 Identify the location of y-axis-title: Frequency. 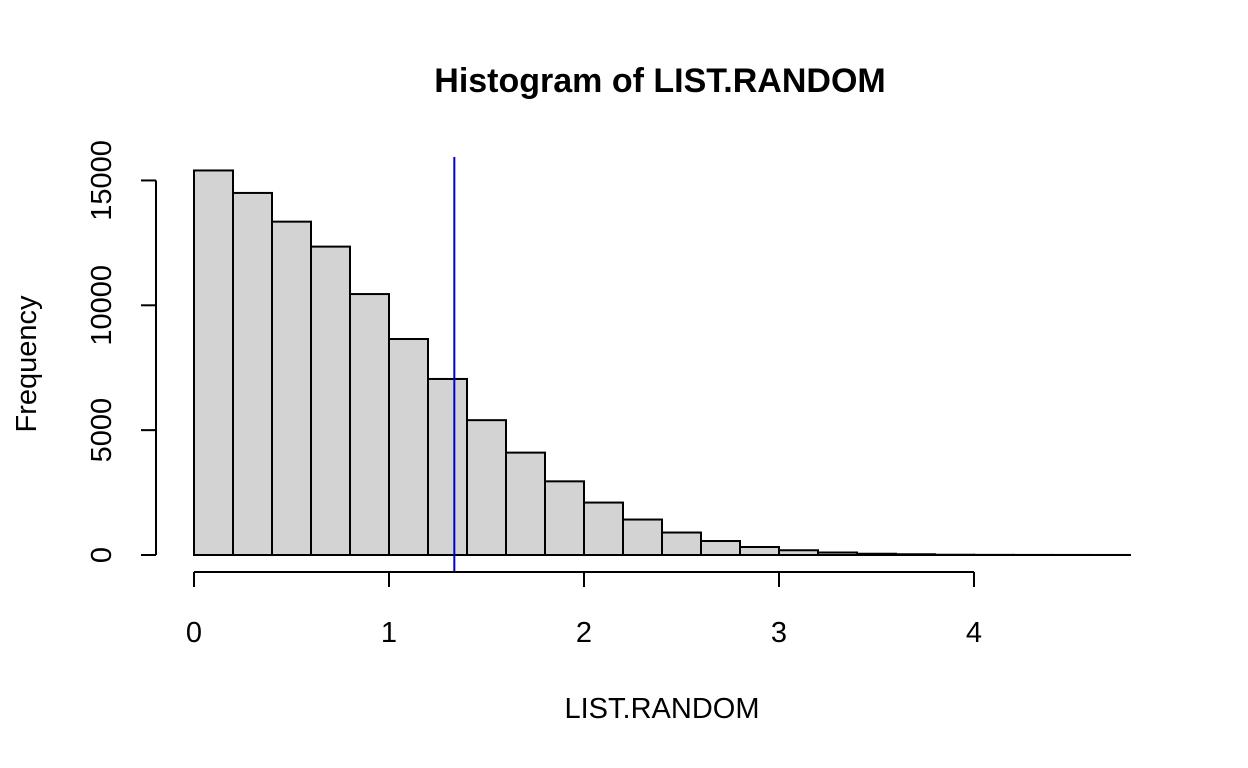
(27, 364).